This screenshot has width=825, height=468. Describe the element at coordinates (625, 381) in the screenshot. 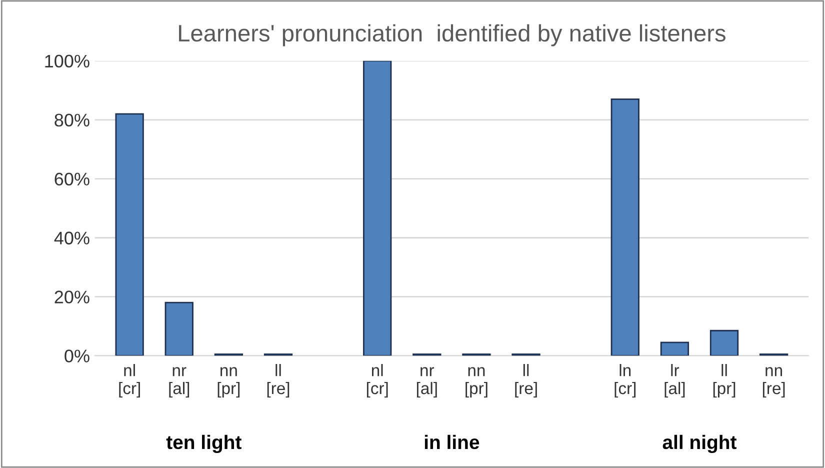

I see `x-tick-label: ln [cr]` at that location.